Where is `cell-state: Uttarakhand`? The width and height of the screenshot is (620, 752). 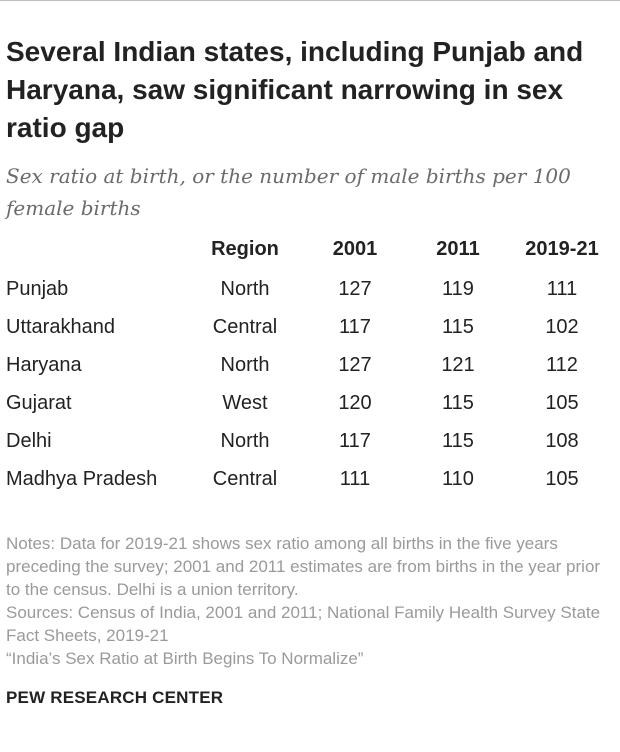 cell-state: Uttarakhand is located at coordinates (60, 327).